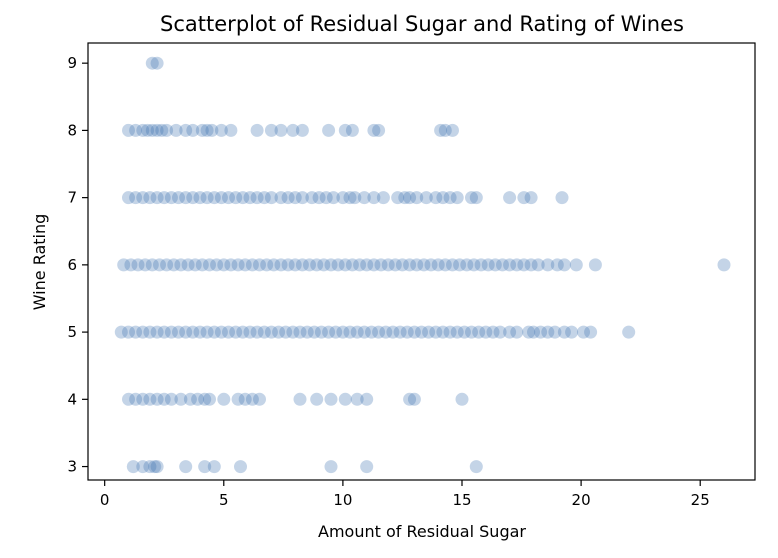  Describe the element at coordinates (72, 332) in the screenshot. I see `y-tick-label: 5` at that location.